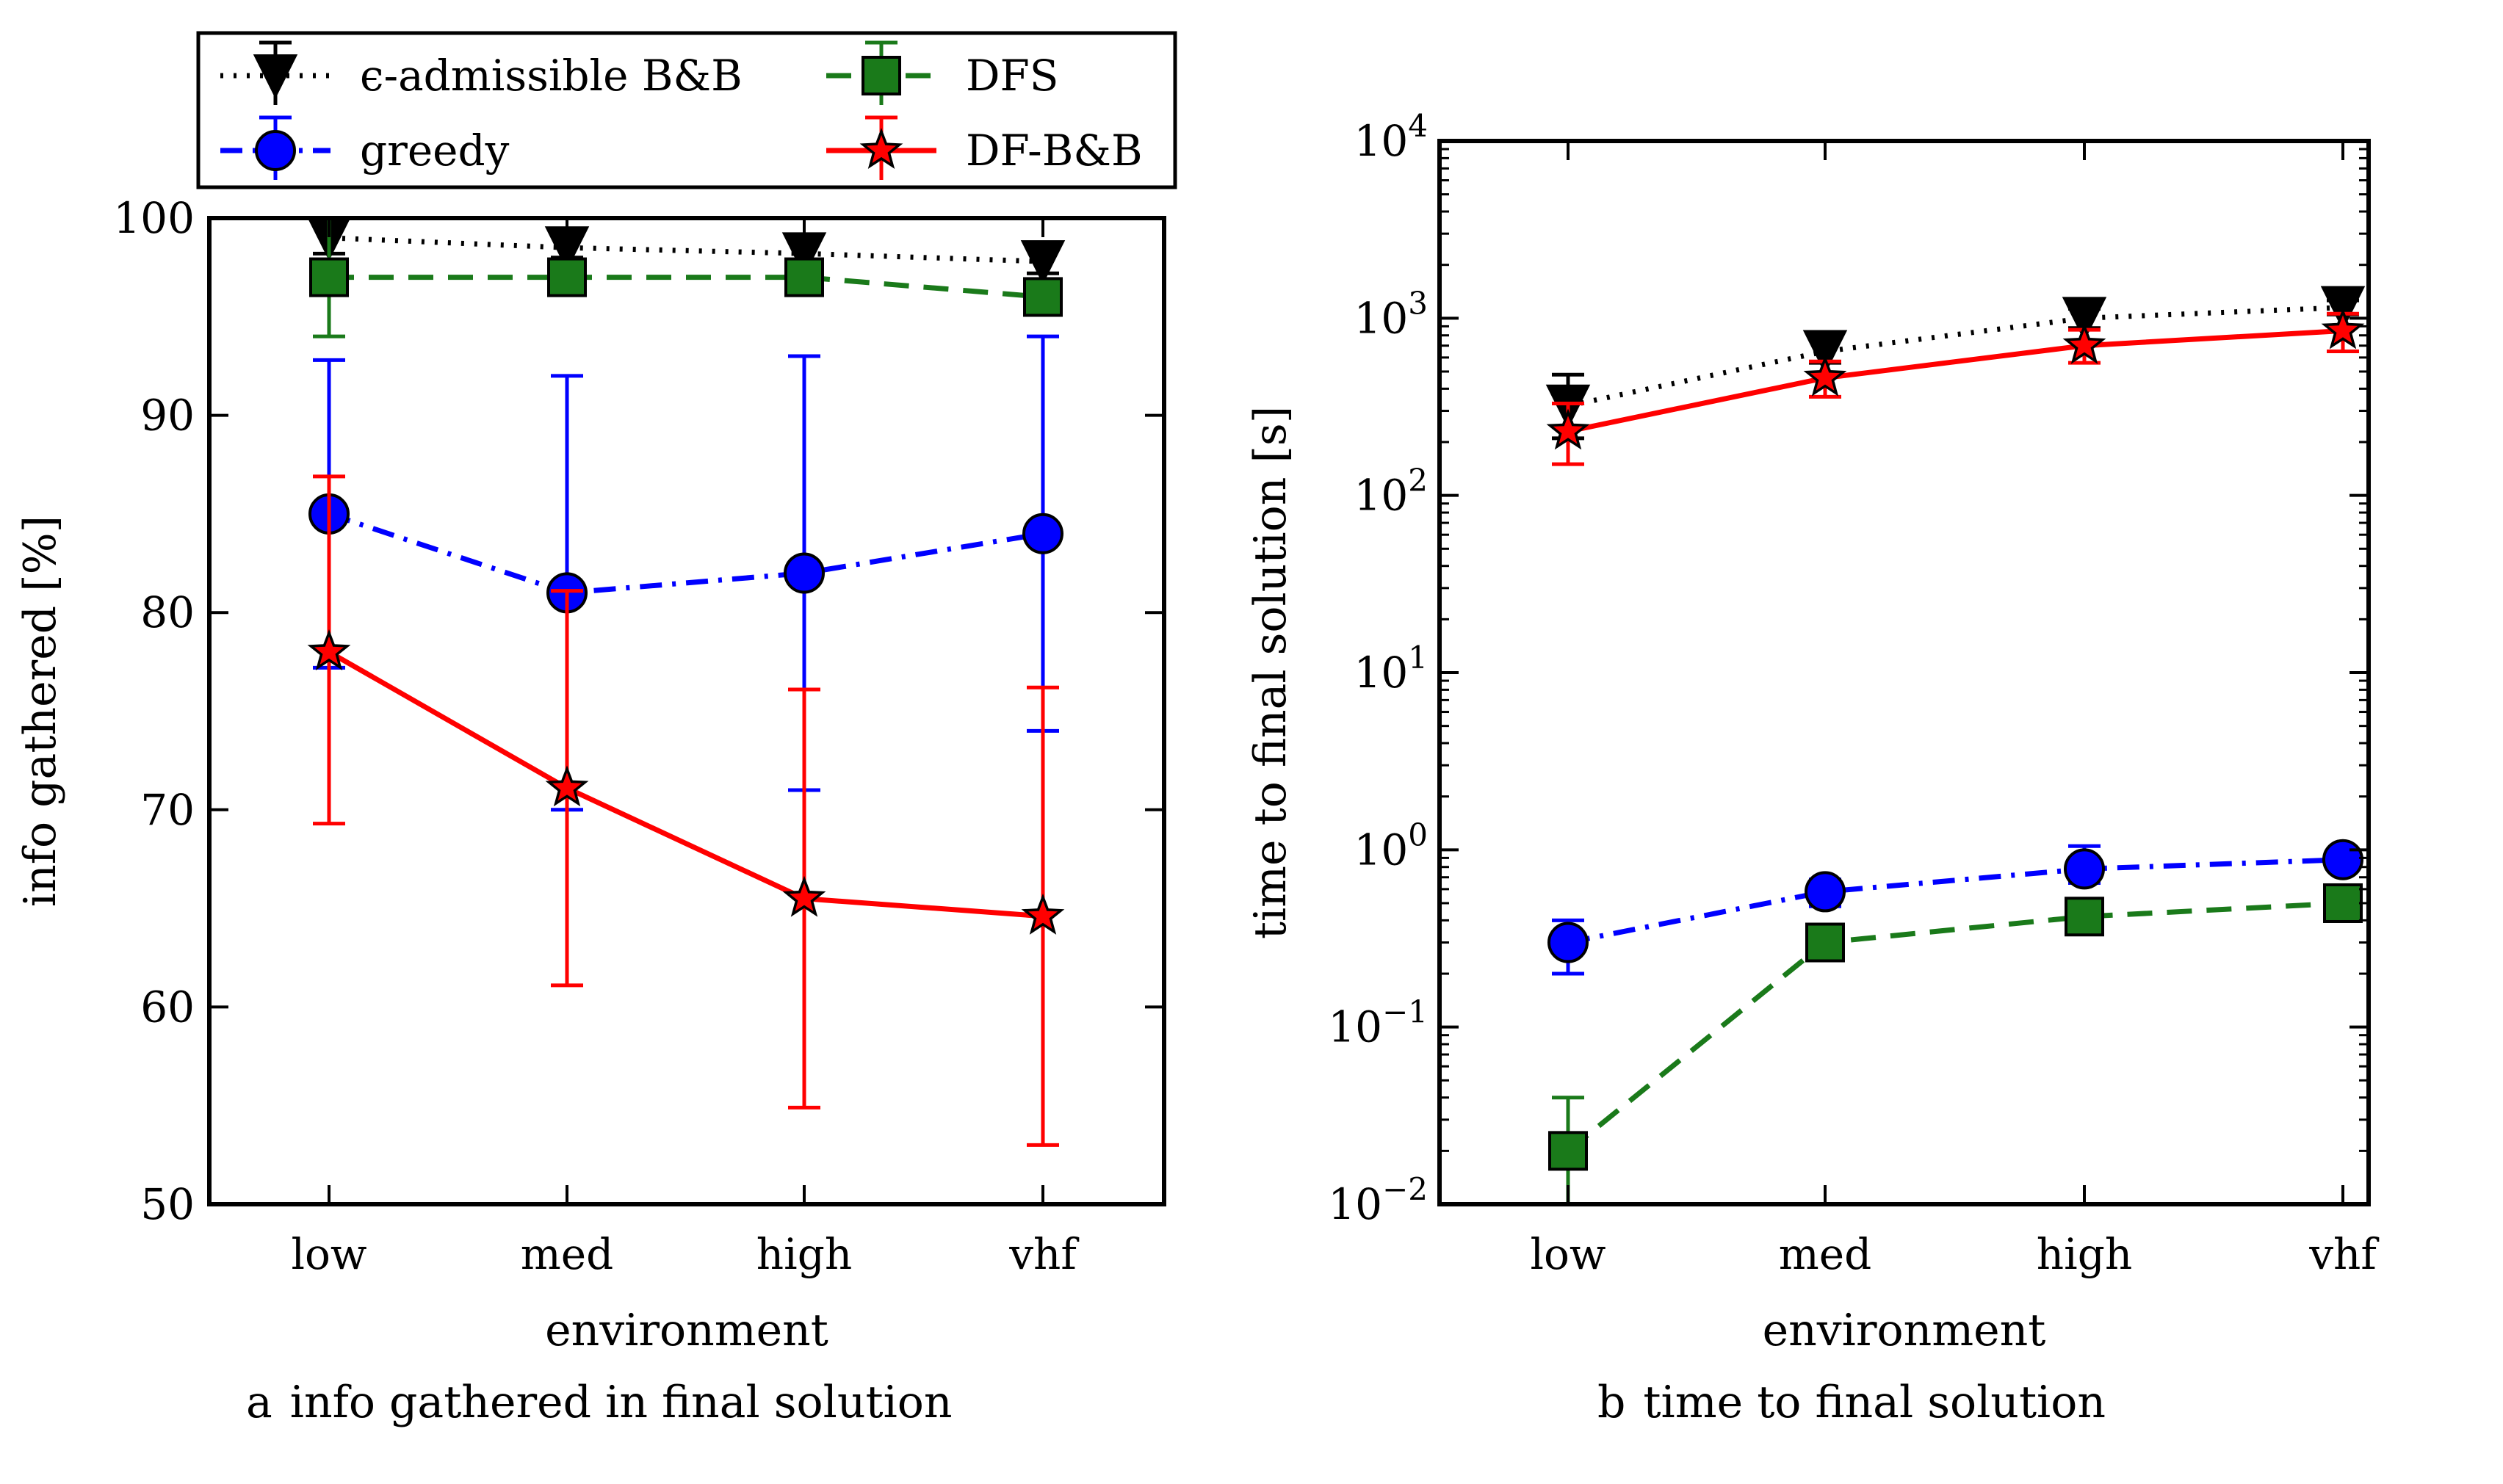  I want to click on chart-a-y-axis-label: info gathered [%], so click(40, 711).